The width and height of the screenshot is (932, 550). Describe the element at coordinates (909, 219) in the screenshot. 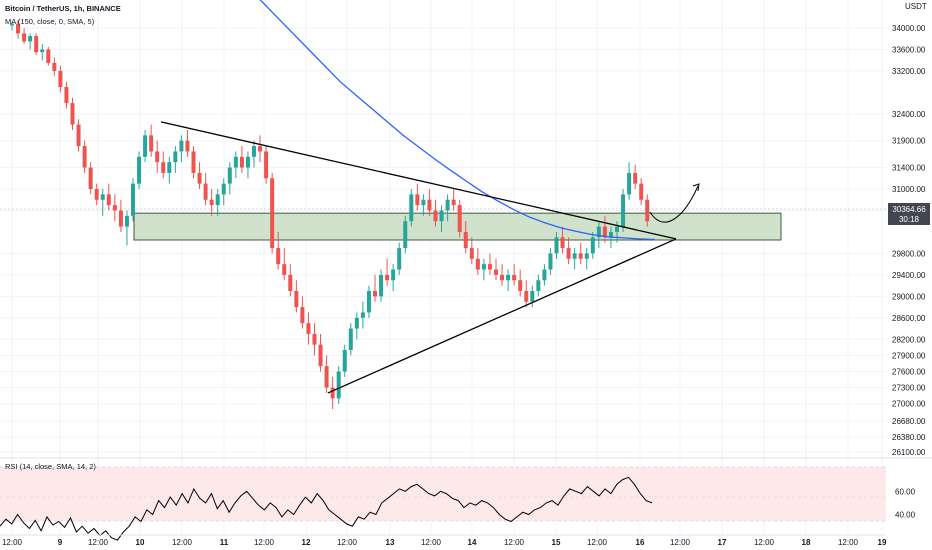

I see `price-badge-timer: 30:18` at that location.